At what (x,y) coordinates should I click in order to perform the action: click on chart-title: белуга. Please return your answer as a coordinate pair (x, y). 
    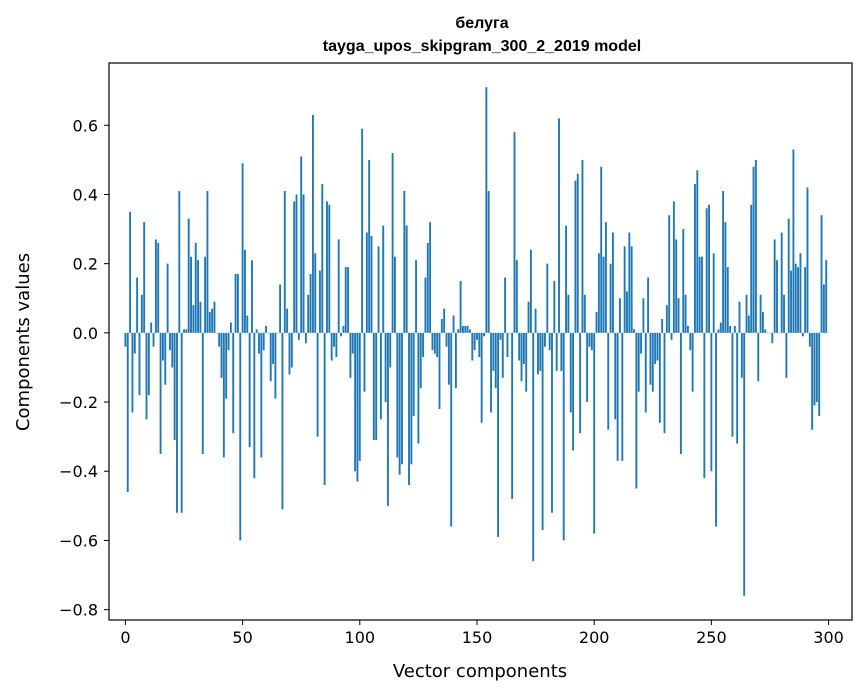
    Looking at the image, I should click on (481, 23).